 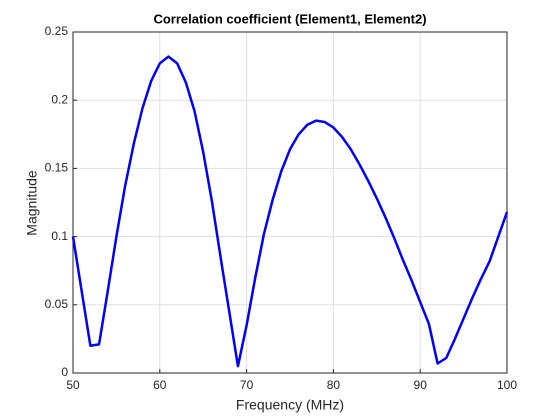 I want to click on x-tick-label: 100, so click(x=507, y=385).